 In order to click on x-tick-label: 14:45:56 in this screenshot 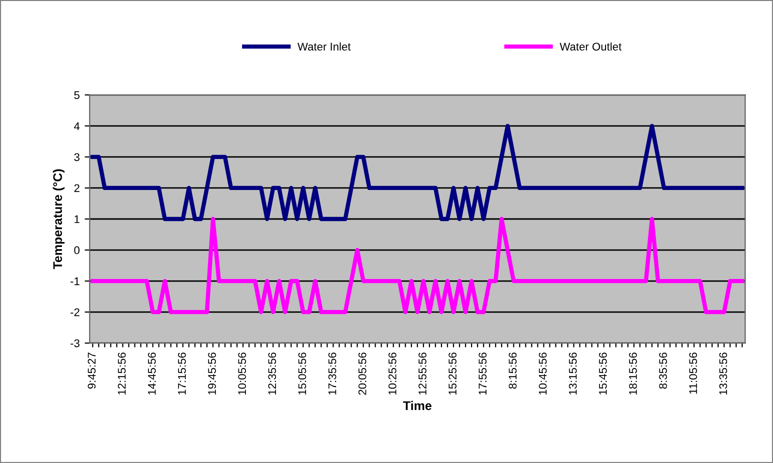, I will do `click(152, 373)`.